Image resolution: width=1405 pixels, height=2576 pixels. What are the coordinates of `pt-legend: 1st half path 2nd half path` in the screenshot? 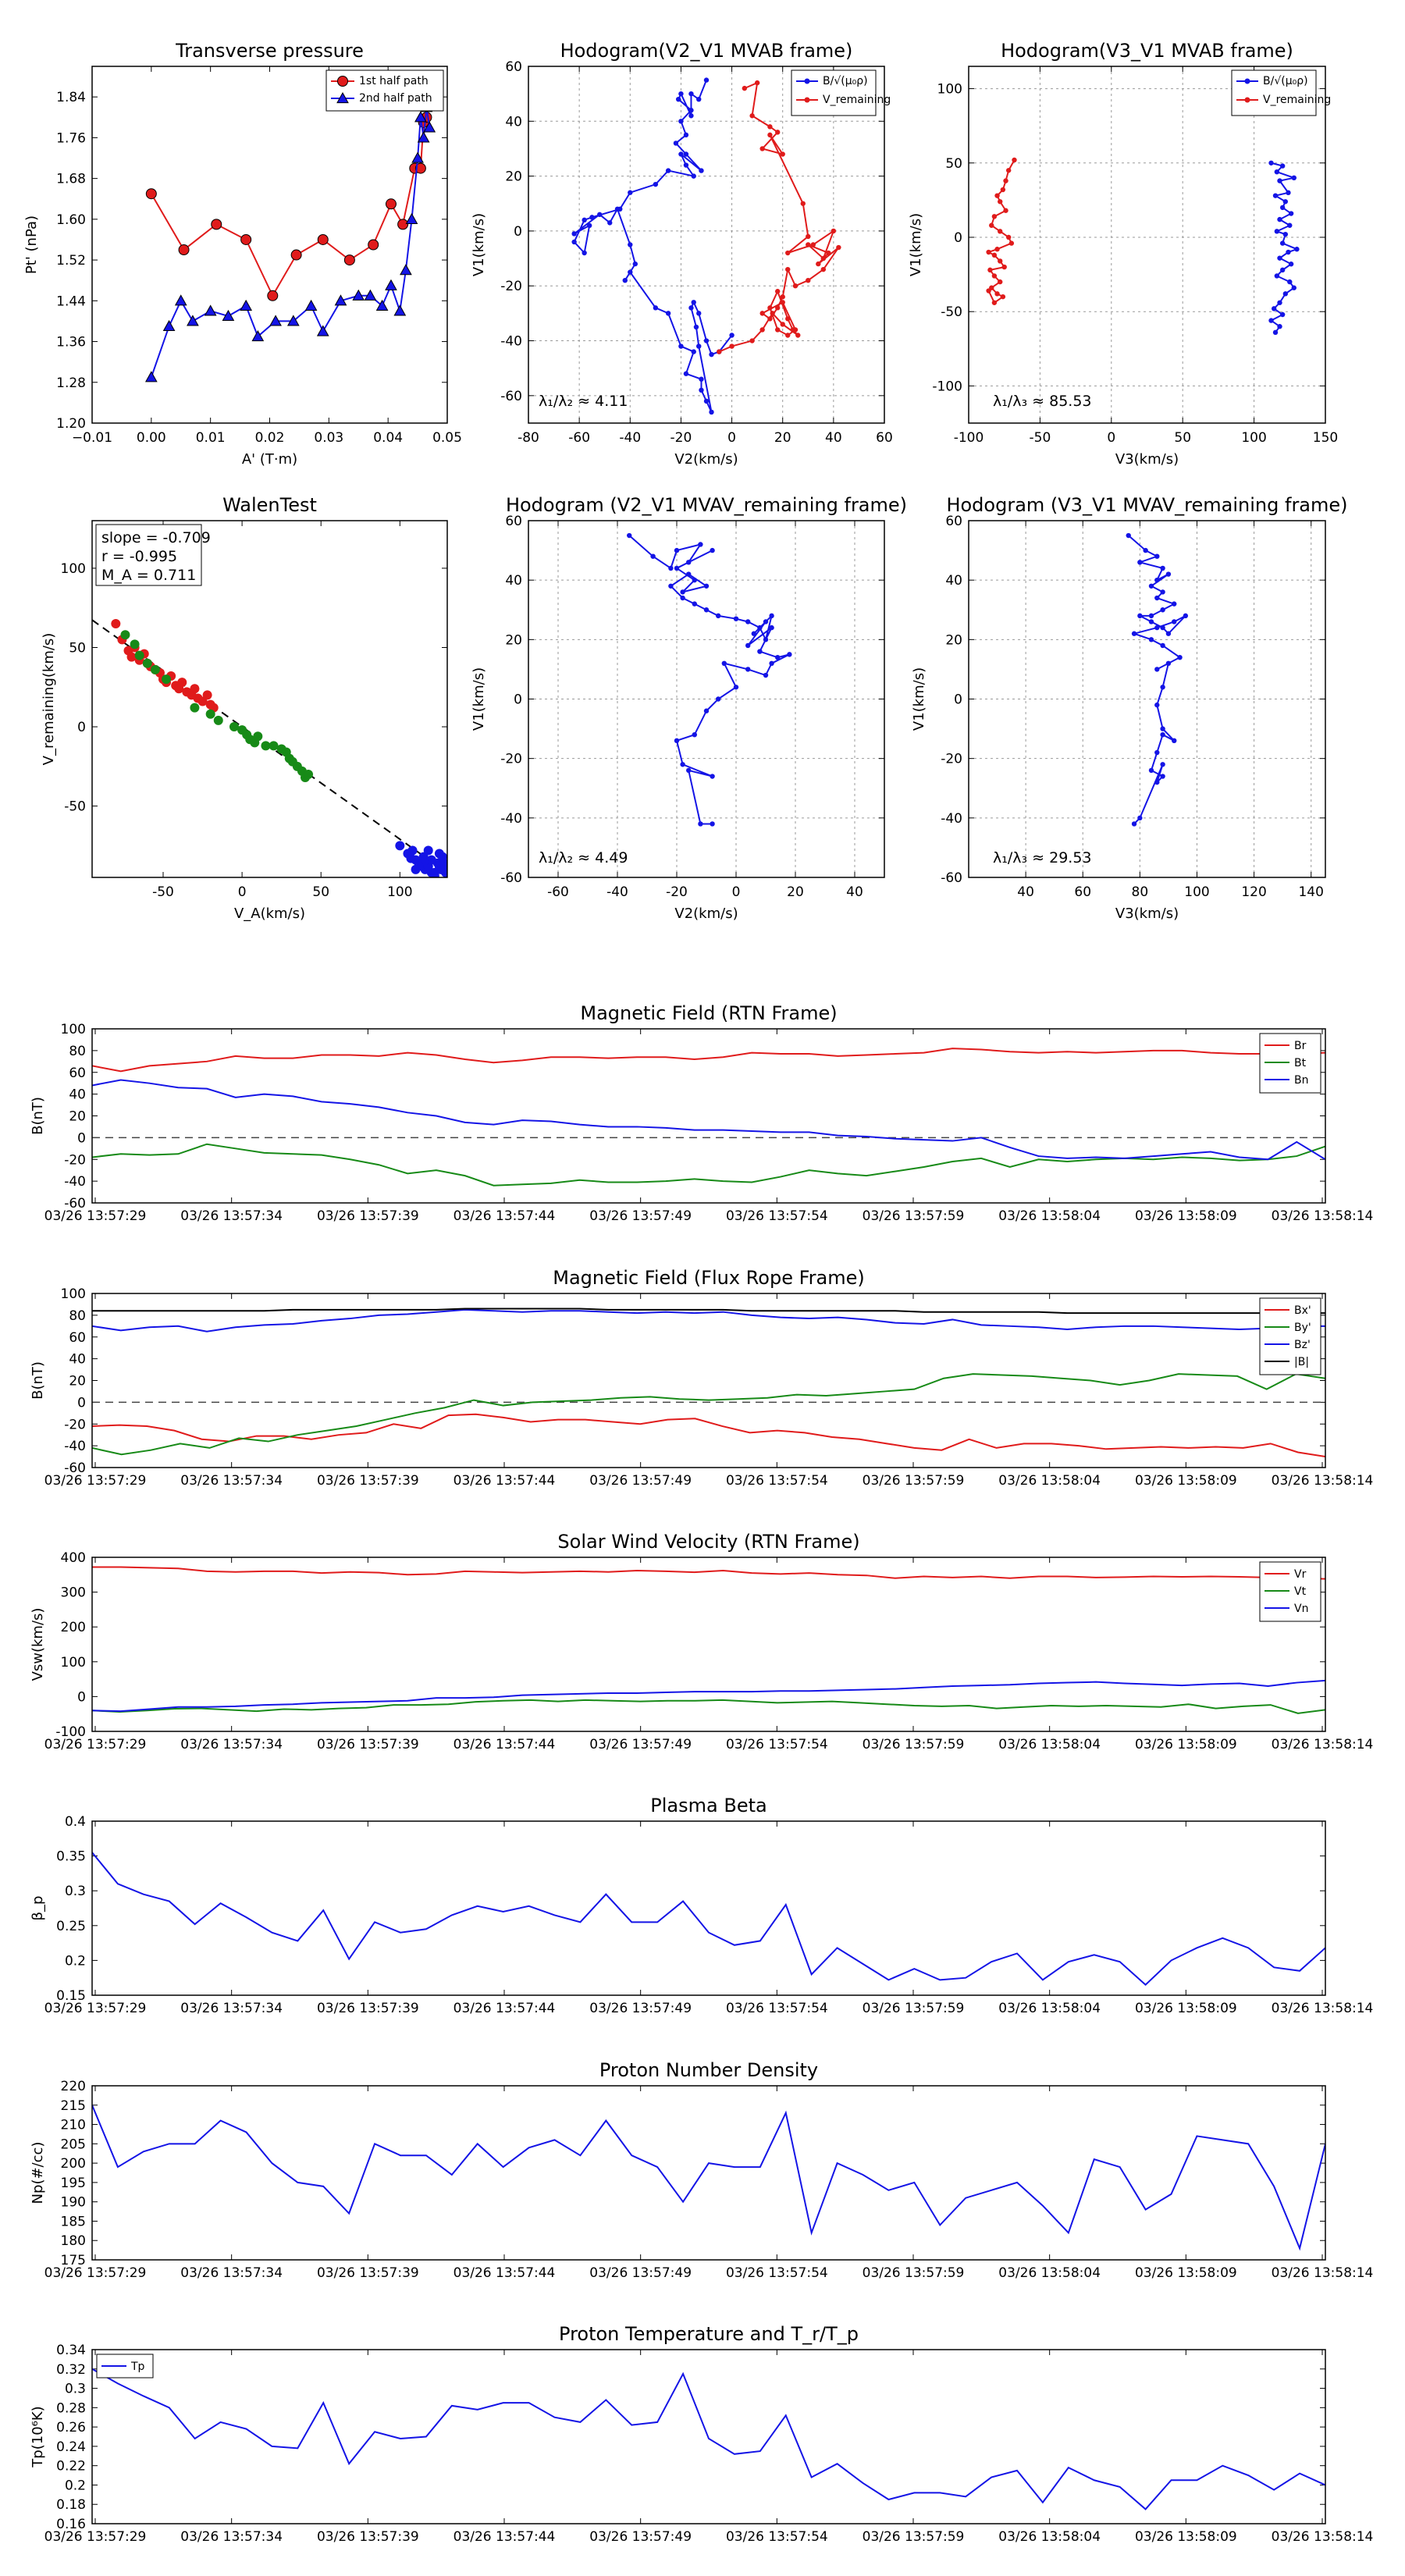 It's located at (385, 90).